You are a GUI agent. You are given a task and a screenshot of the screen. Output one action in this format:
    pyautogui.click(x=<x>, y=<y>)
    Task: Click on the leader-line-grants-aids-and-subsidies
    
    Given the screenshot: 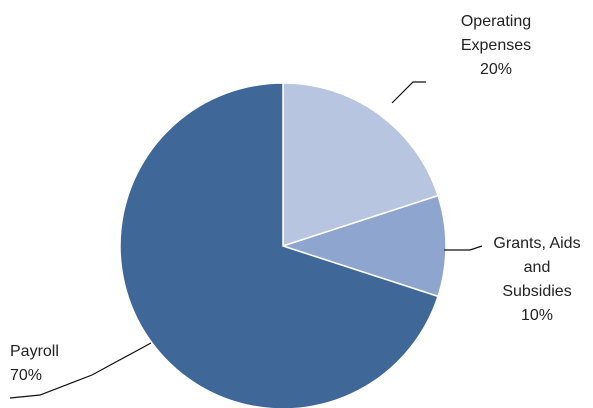 What is the action you would take?
    pyautogui.click(x=463, y=248)
    